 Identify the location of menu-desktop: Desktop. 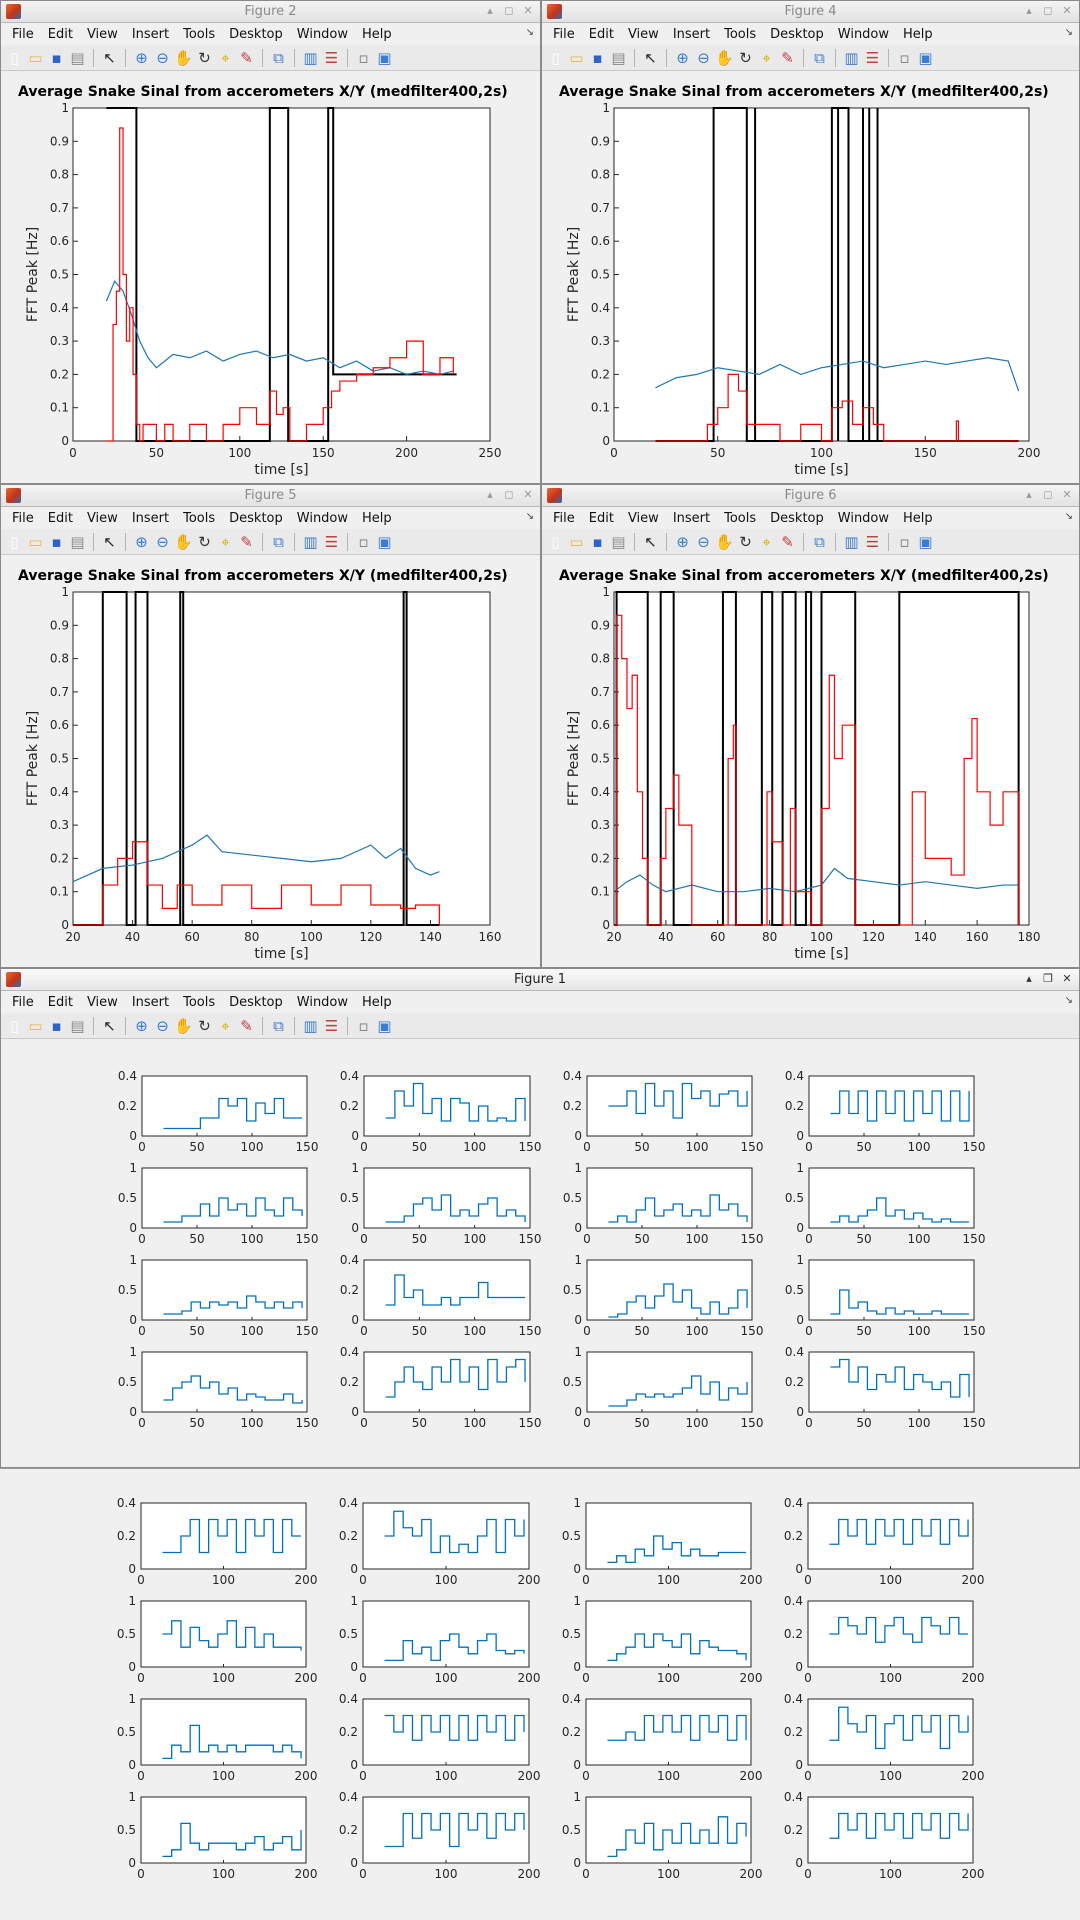
(797, 518).